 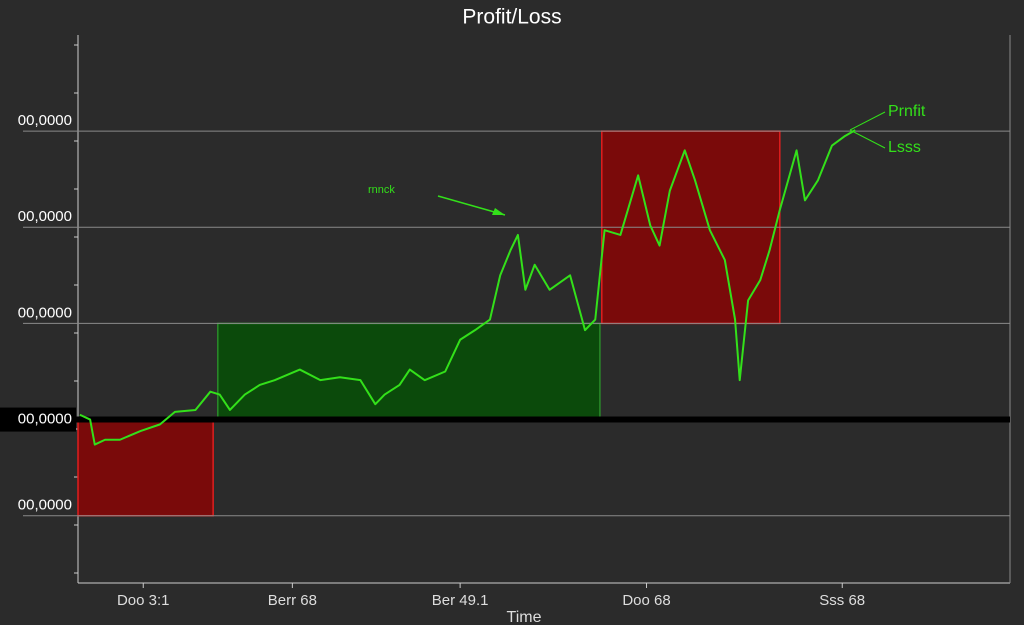 What do you see at coordinates (646, 600) in the screenshot?
I see `x-tick-label: Doo 68` at bounding box center [646, 600].